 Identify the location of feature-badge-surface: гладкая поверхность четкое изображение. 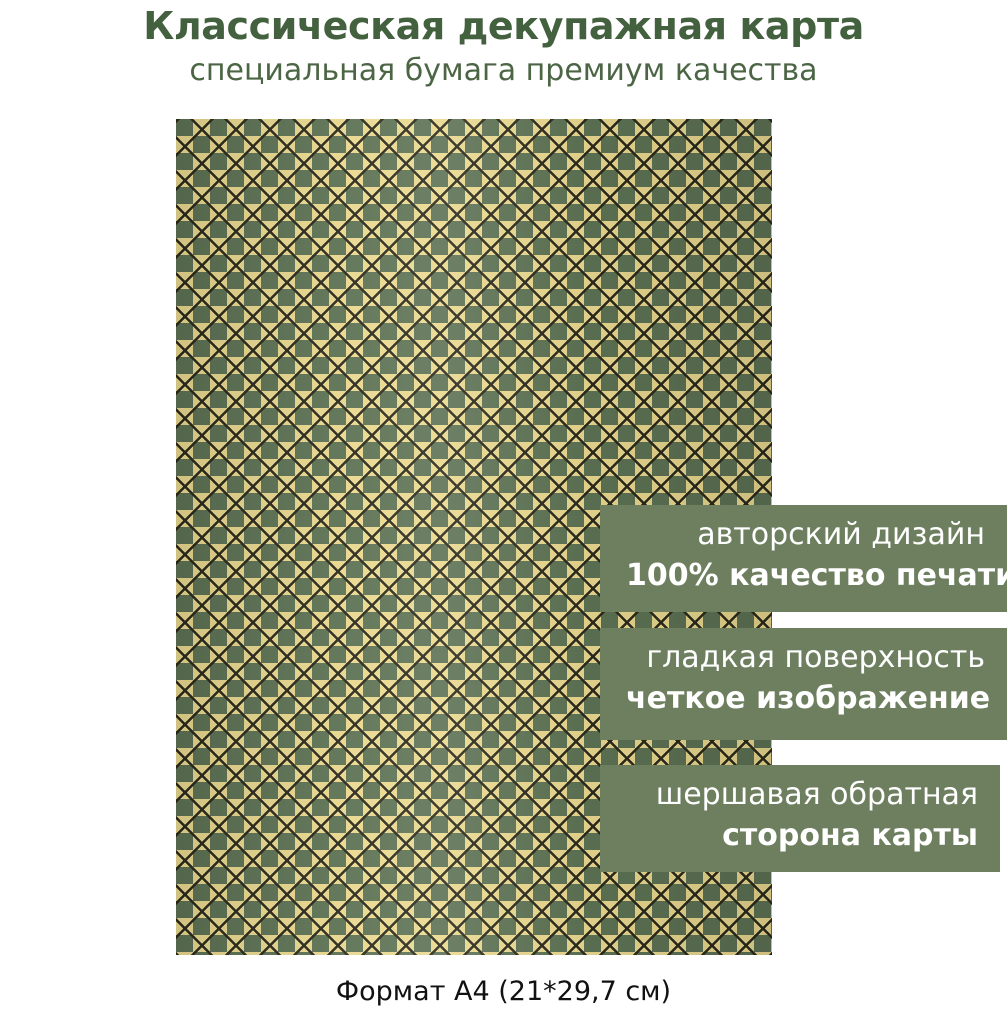
(803, 684).